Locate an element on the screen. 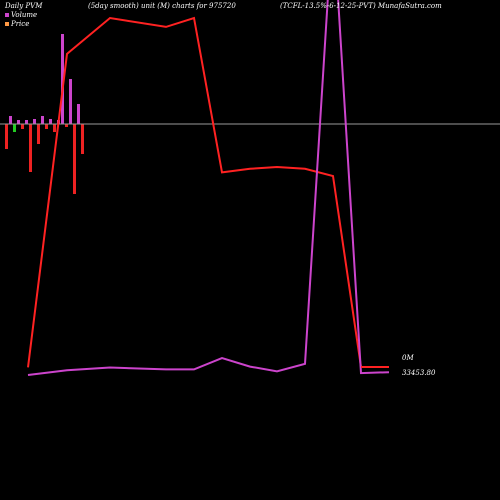 This screenshot has width=500, height=500. volume-end-label: 0M is located at coordinates (408, 358).